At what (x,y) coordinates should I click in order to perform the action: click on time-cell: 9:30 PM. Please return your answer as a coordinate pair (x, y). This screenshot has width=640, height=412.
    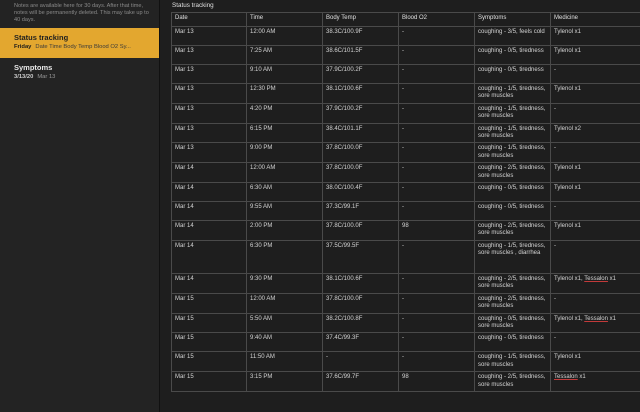
    Looking at the image, I should click on (284, 283).